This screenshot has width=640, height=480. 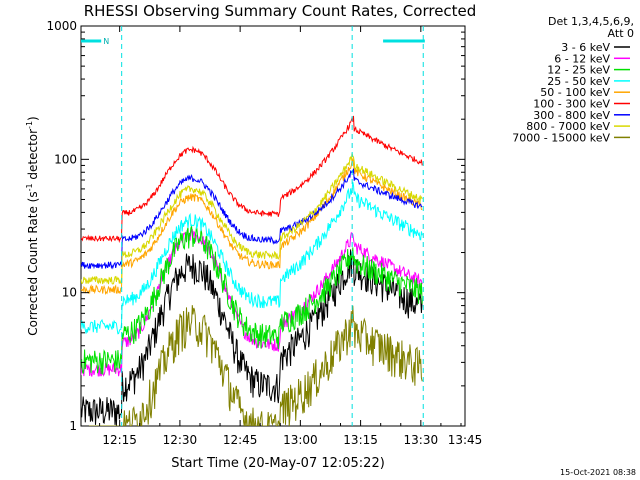 What do you see at coordinates (421, 440) in the screenshot?
I see `x-tick-label: 13:30` at bounding box center [421, 440].